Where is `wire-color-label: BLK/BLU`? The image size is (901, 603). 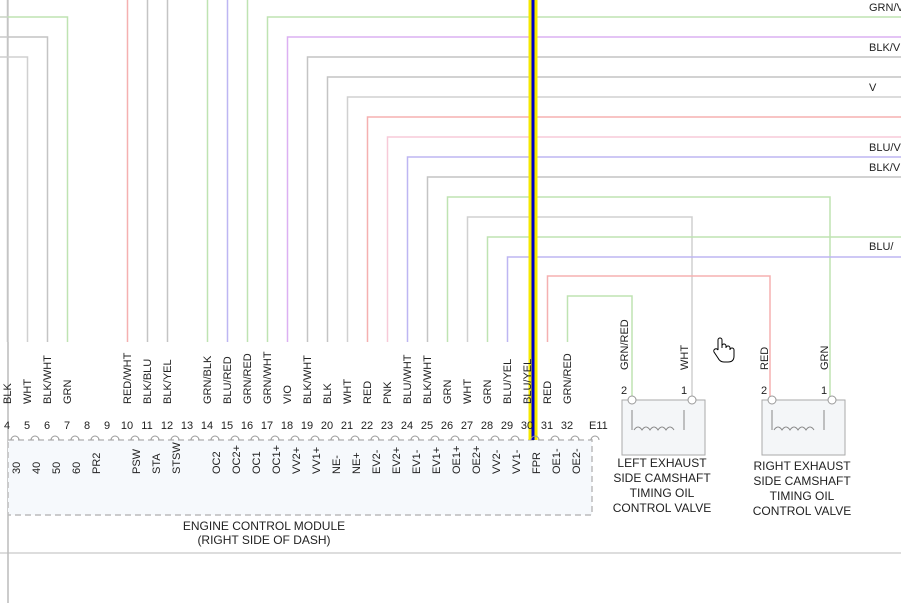 wire-color-label: BLK/BLU is located at coordinates (148, 381).